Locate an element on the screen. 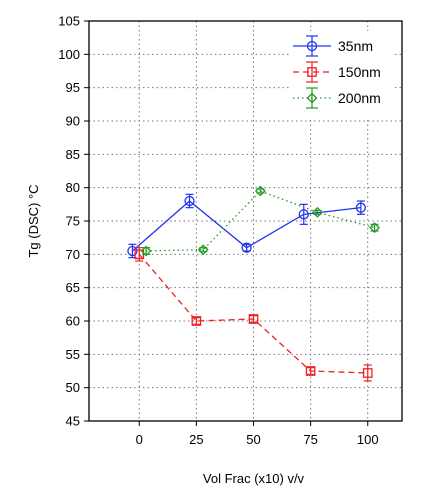  legend-label: 200nm is located at coordinates (359, 98).